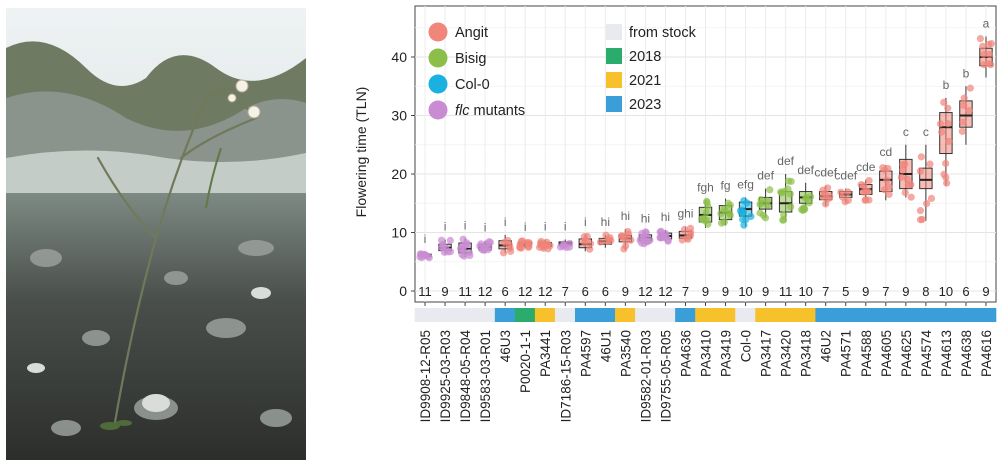 Image resolution: width=1000 pixels, height=473 pixels. Describe the element at coordinates (806, 188) in the screenshot. I see `box-pa3418: def` at that location.